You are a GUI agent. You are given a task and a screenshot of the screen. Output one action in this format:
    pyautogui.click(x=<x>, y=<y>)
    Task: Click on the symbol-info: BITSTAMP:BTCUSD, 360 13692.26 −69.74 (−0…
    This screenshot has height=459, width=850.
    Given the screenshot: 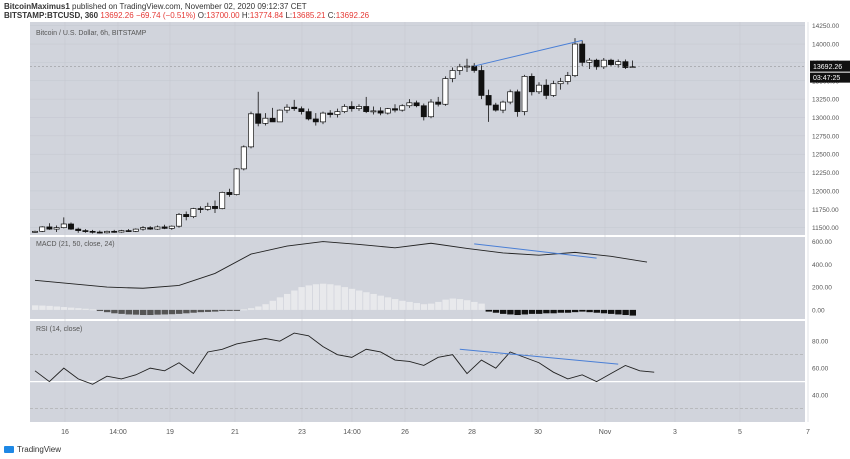 What is the action you would take?
    pyautogui.click(x=186, y=15)
    